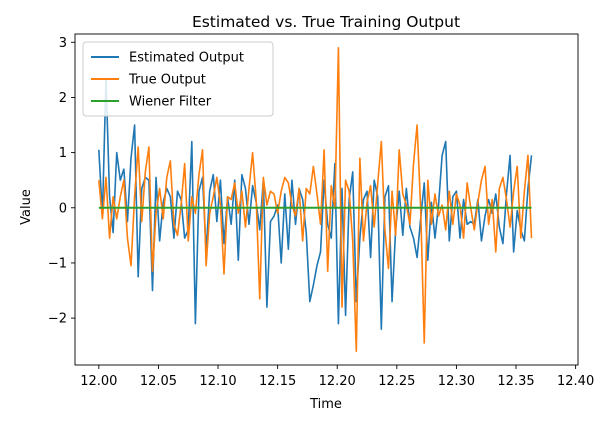 Image resolution: width=597 pixels, height=424 pixels. What do you see at coordinates (575, 381) in the screenshot?
I see `x-tick-label: 12.40` at bounding box center [575, 381].